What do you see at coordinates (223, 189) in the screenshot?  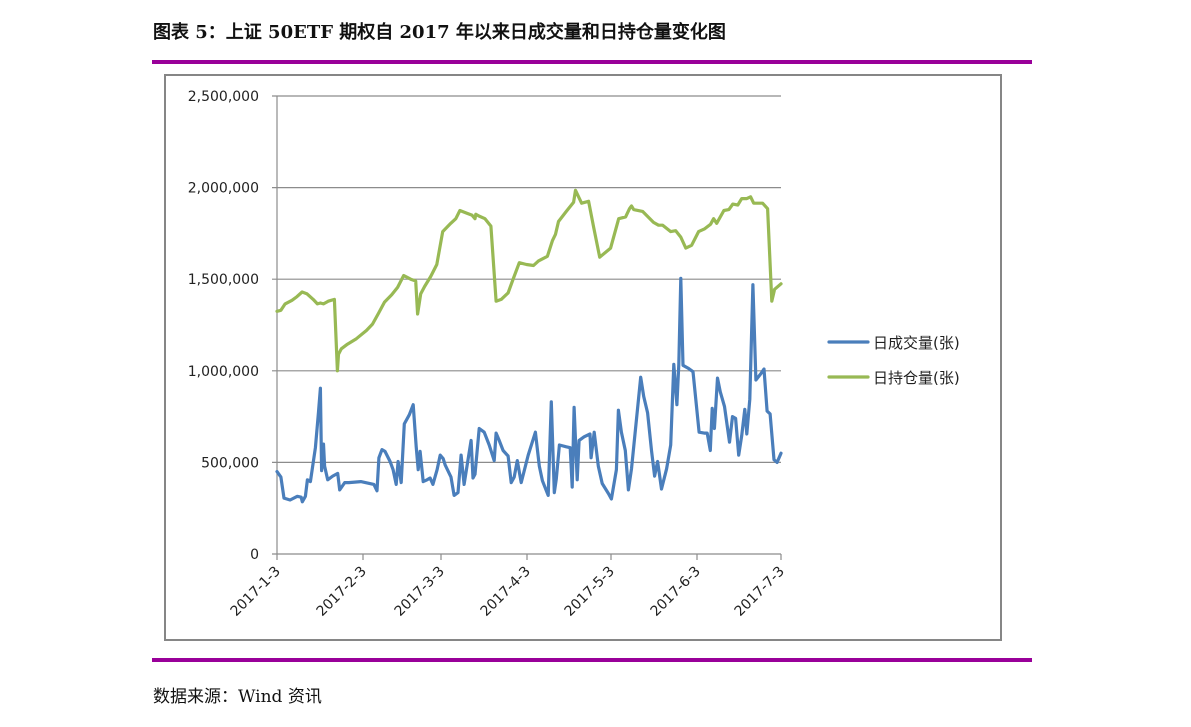 I see `y-tick-label: 2,000,000` at bounding box center [223, 189].